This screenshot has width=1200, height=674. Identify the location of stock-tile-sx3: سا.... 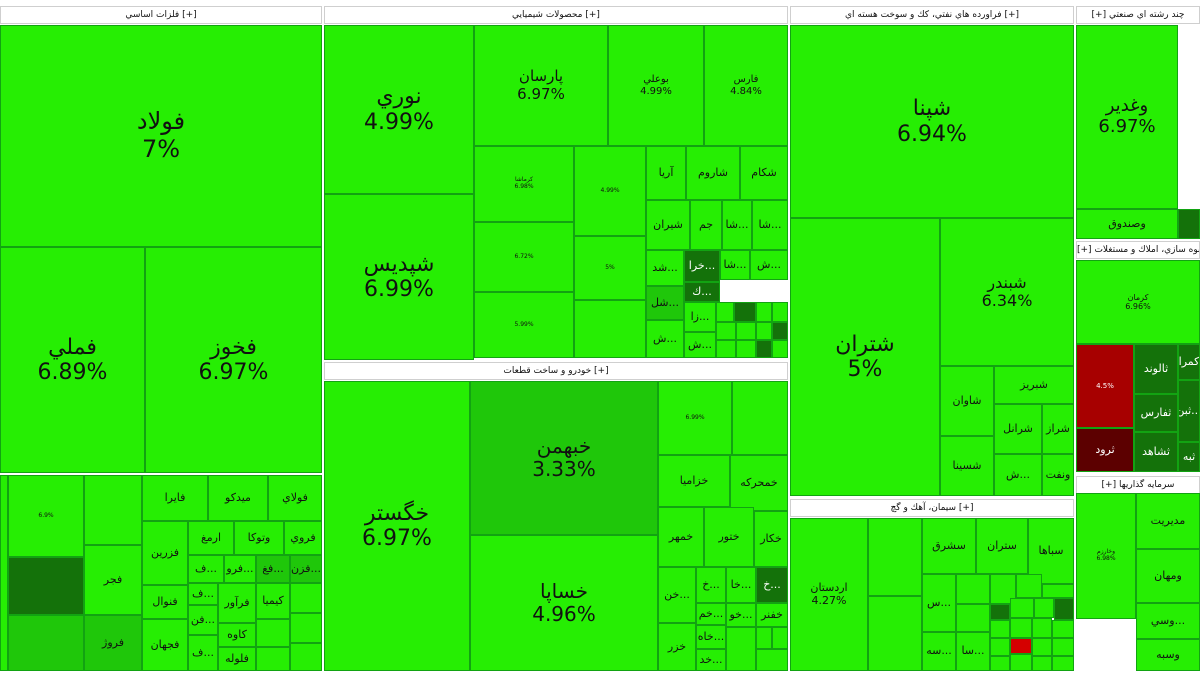
(973, 651).